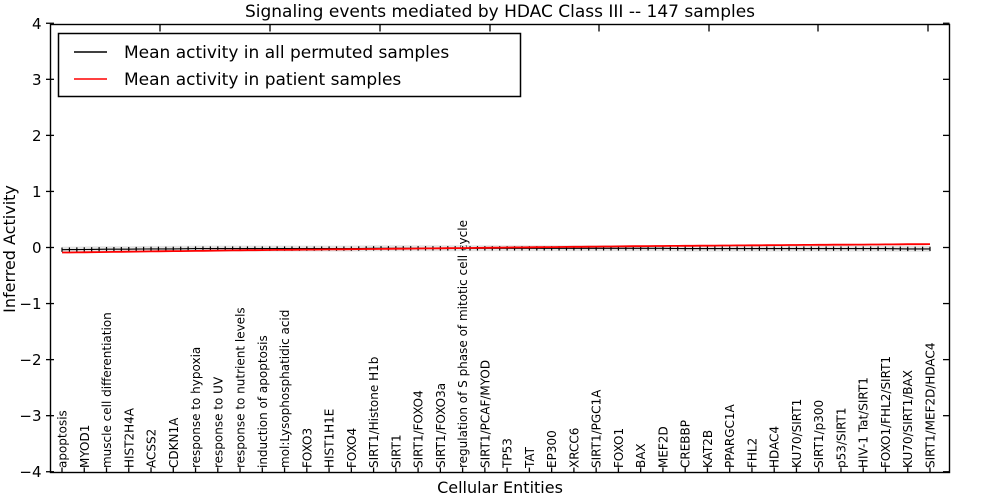 The width and height of the screenshot is (1000, 504). Describe the element at coordinates (285, 389) in the screenshot. I see `x-tick-label: mol:Lysophosphatidic acid` at that location.